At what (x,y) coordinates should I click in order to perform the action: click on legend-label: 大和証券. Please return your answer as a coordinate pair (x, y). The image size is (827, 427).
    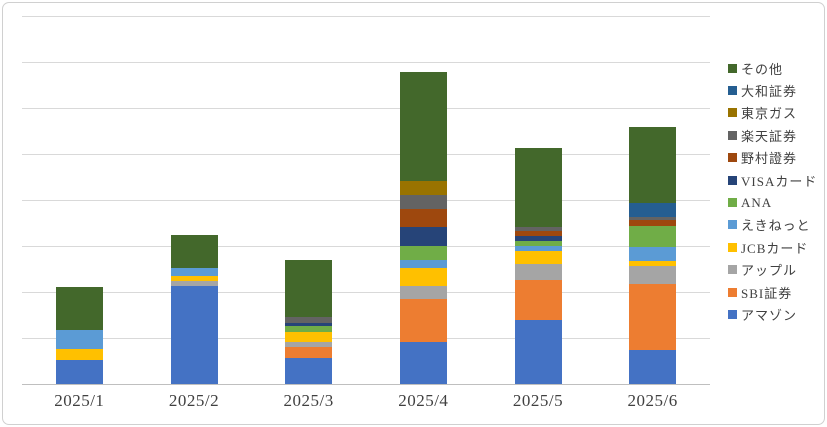
    Looking at the image, I should click on (769, 92).